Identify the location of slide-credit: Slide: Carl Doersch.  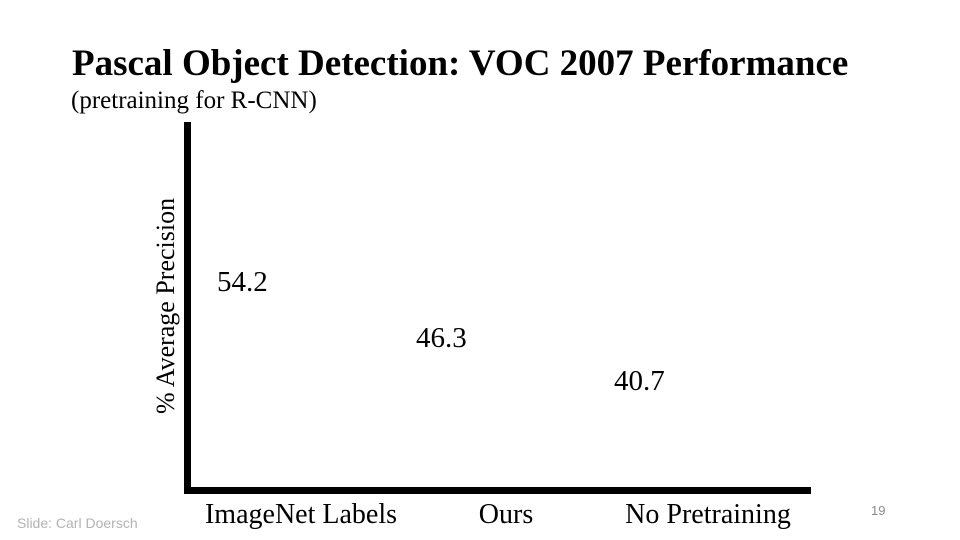
(77, 523).